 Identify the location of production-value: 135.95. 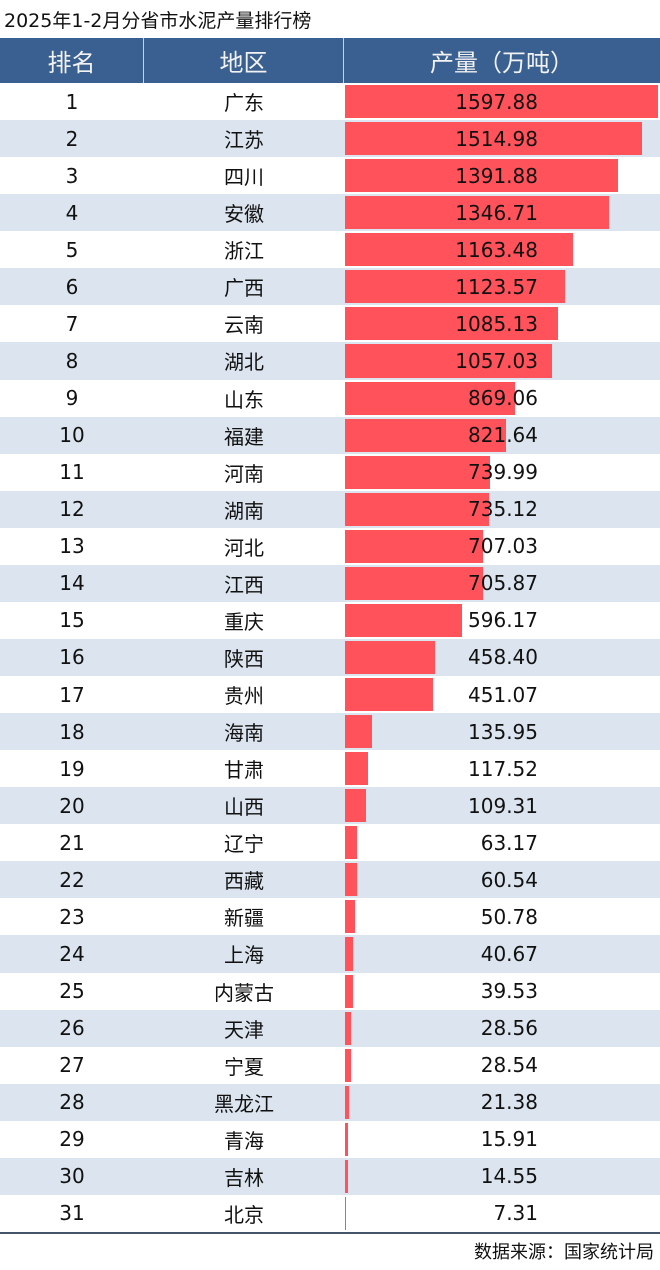
(503, 731).